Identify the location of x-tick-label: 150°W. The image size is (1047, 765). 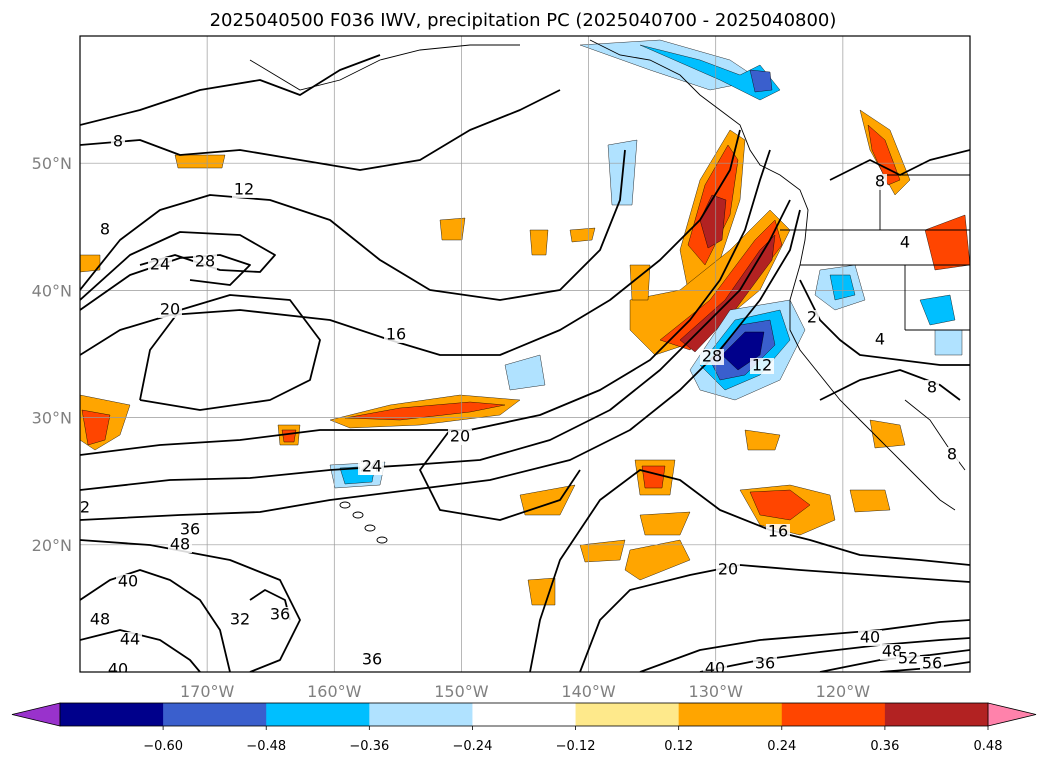
(461, 691).